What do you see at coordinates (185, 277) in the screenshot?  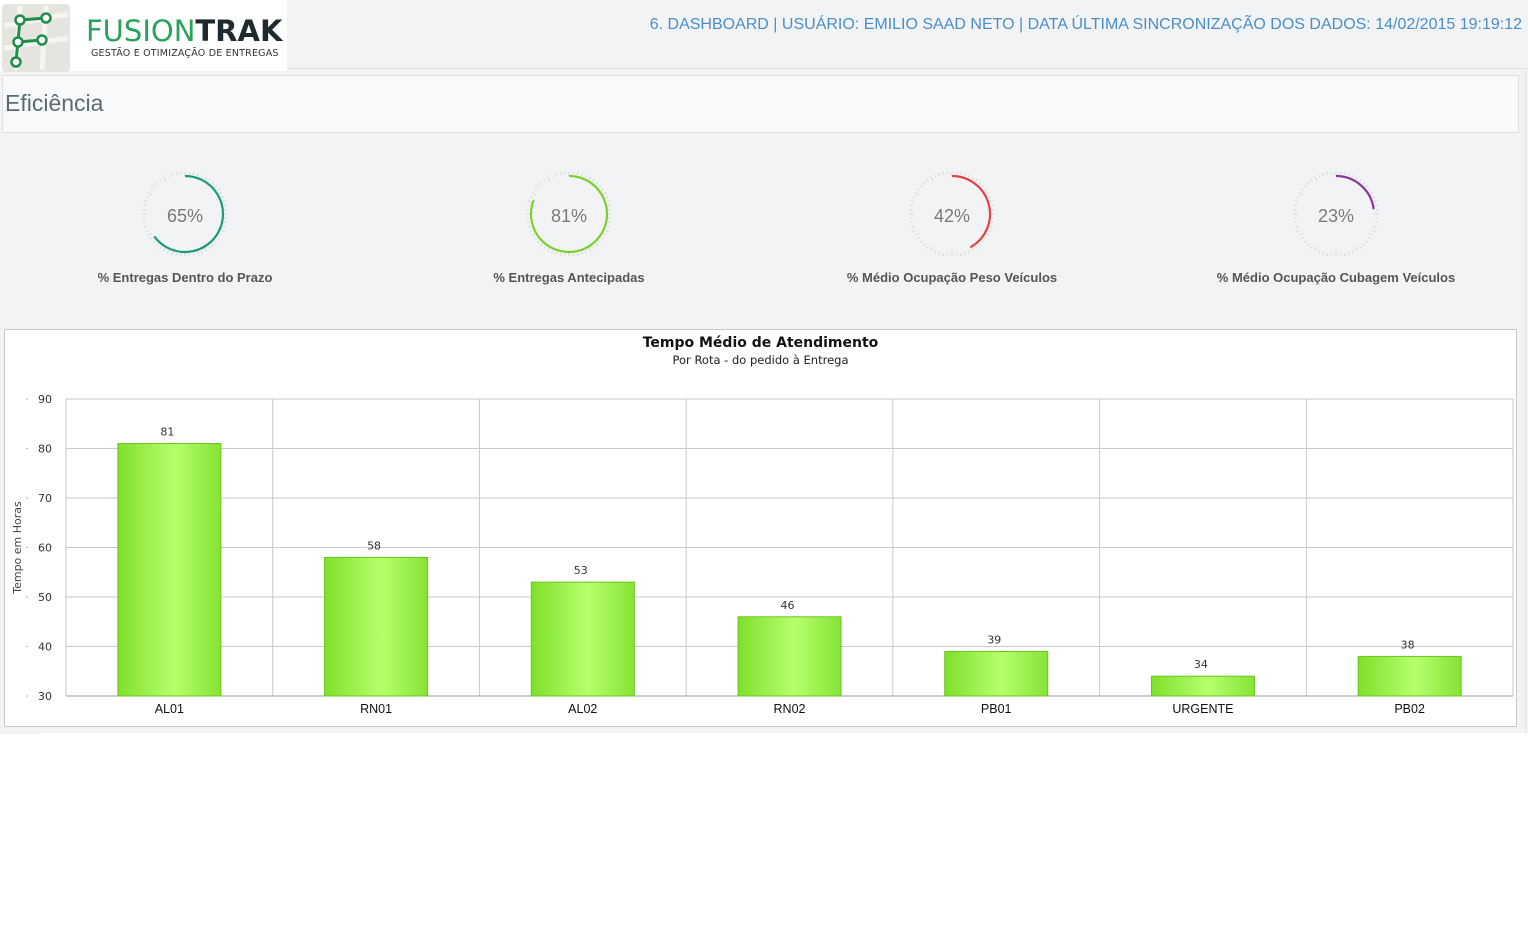 I see `gauge-label: % Entregas Dentro do Prazo` at bounding box center [185, 277].